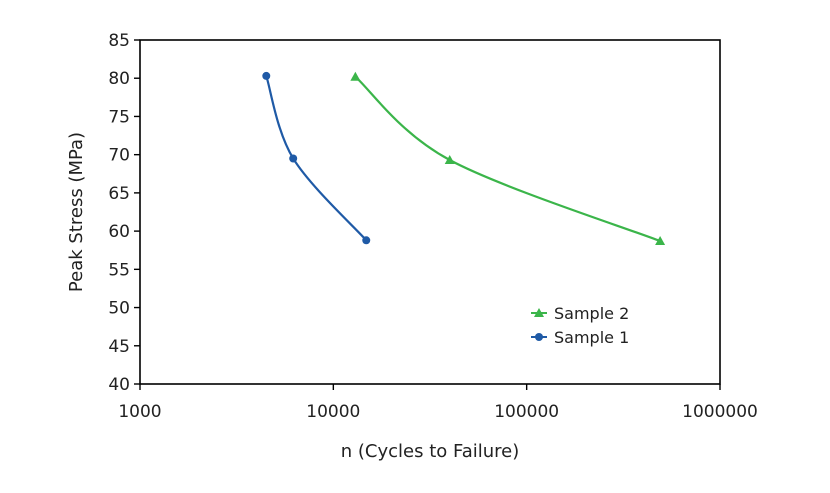  I want to click on x-axis: 1000 10000 100000 1000000, so click(438, 403).